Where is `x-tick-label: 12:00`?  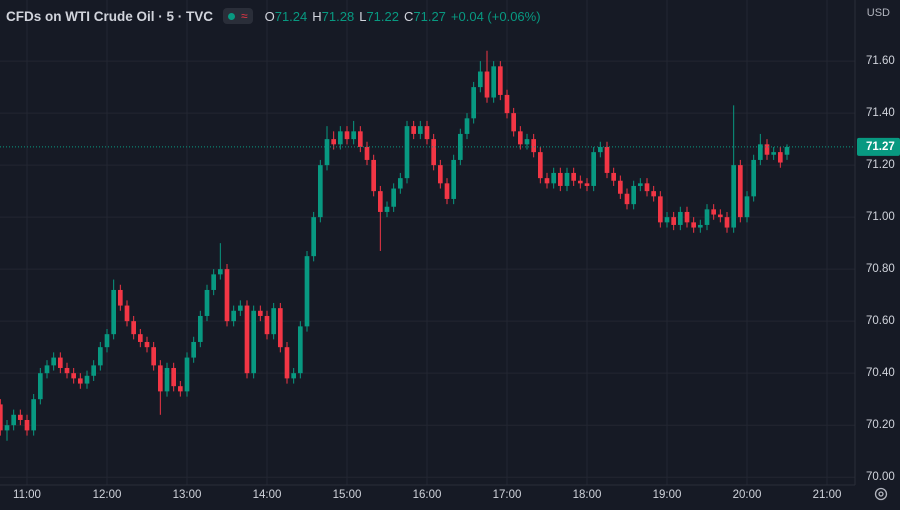 x-tick-label: 12:00 is located at coordinates (107, 495).